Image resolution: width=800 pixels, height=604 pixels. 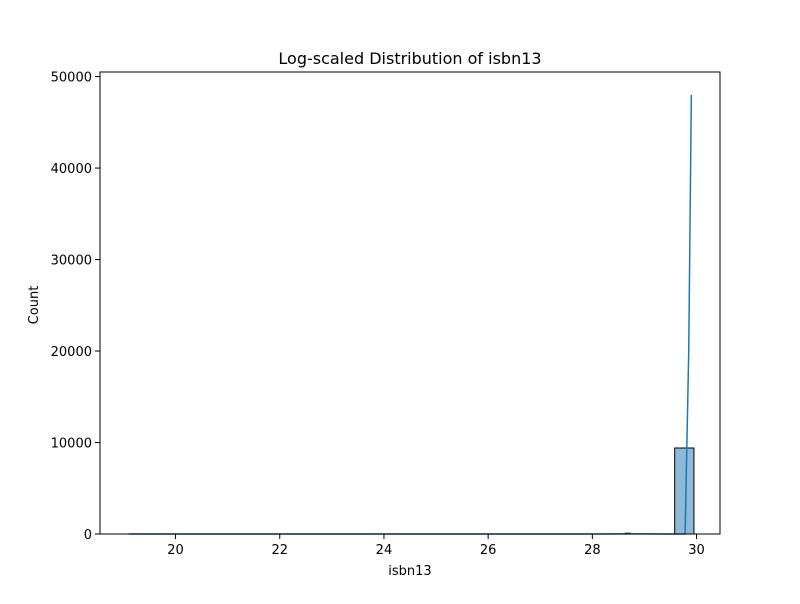 I want to click on x-tick-label-28: 28, so click(x=592, y=550).